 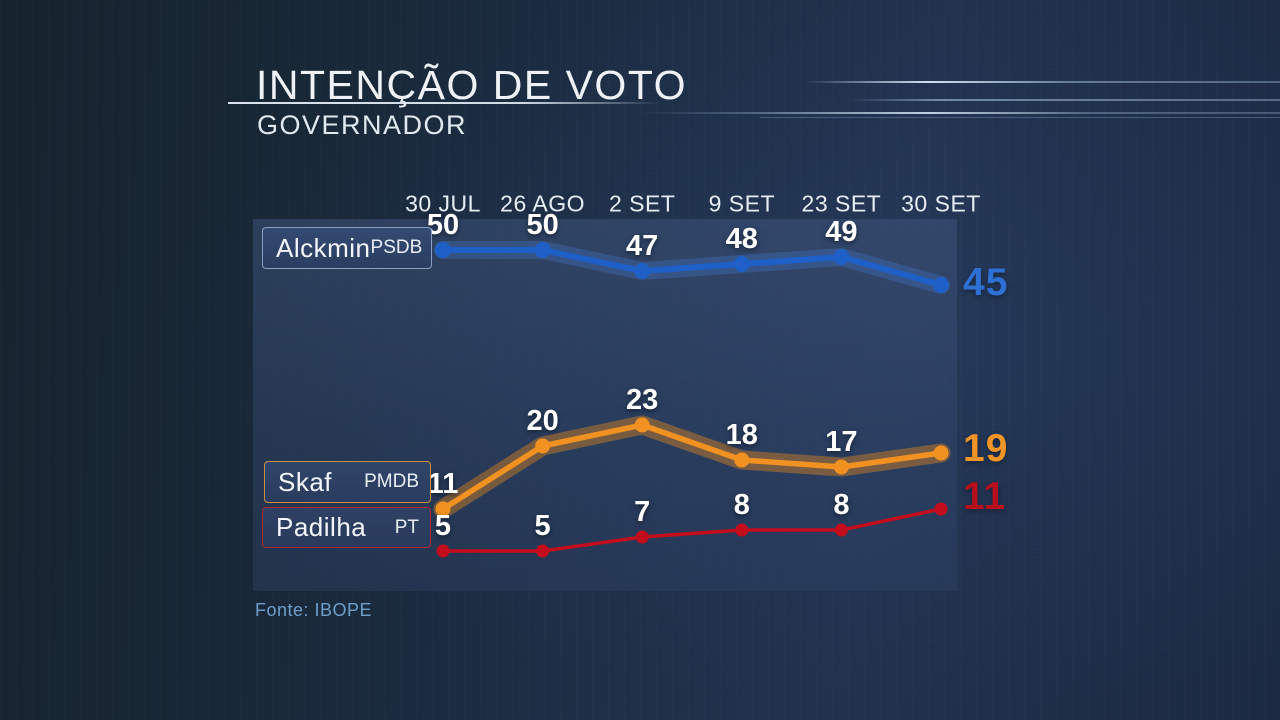 What do you see at coordinates (986, 282) in the screenshot?
I see `end-value-alckmin: 45` at bounding box center [986, 282].